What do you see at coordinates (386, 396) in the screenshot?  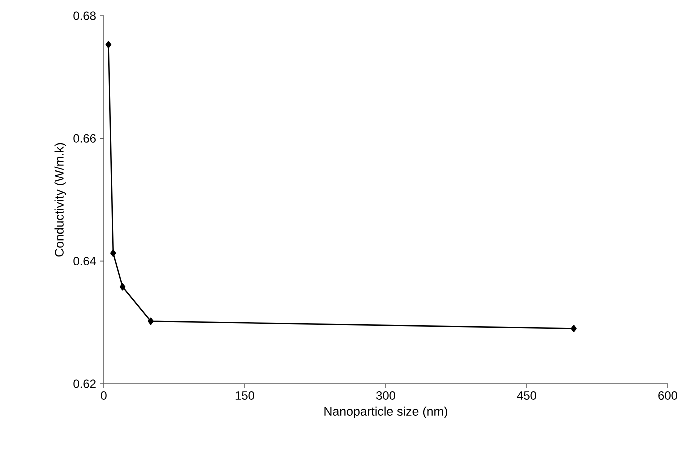 I see `x-tick-label: 300` at bounding box center [386, 396].